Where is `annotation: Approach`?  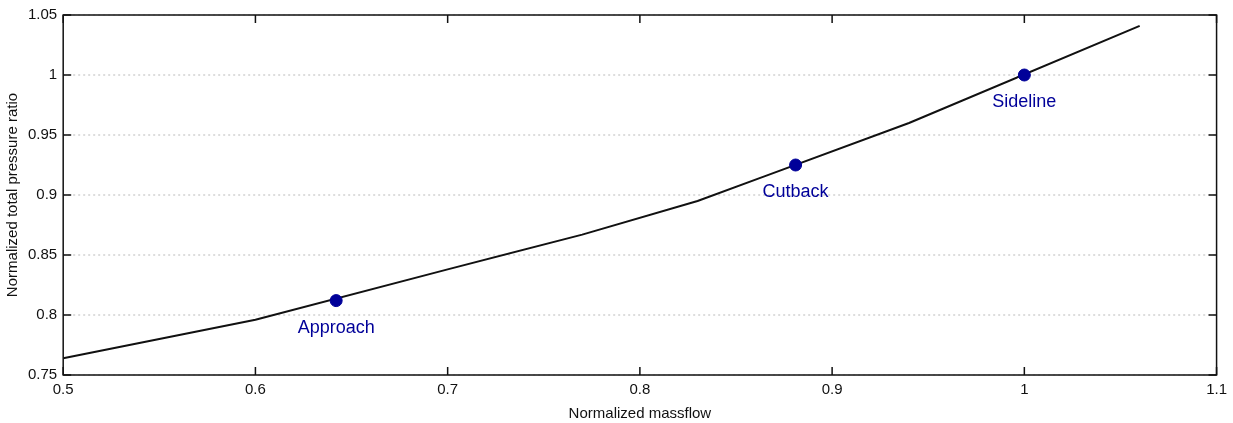
annotation: Approach is located at coordinates (336, 326).